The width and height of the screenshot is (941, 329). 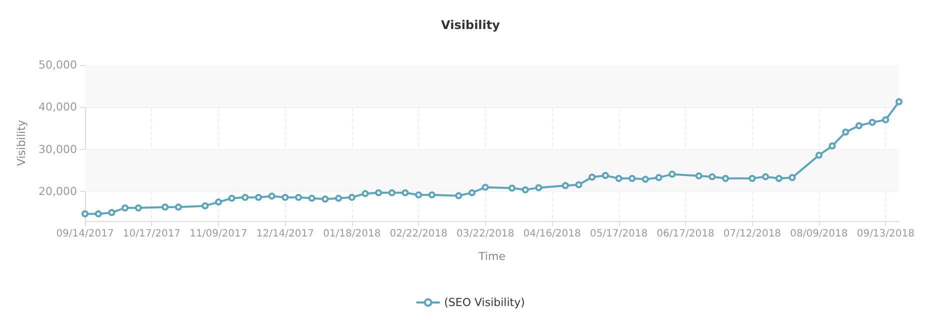 What do you see at coordinates (885, 234) in the screenshot?
I see `x-tick-label: 09/13/2018` at bounding box center [885, 234].